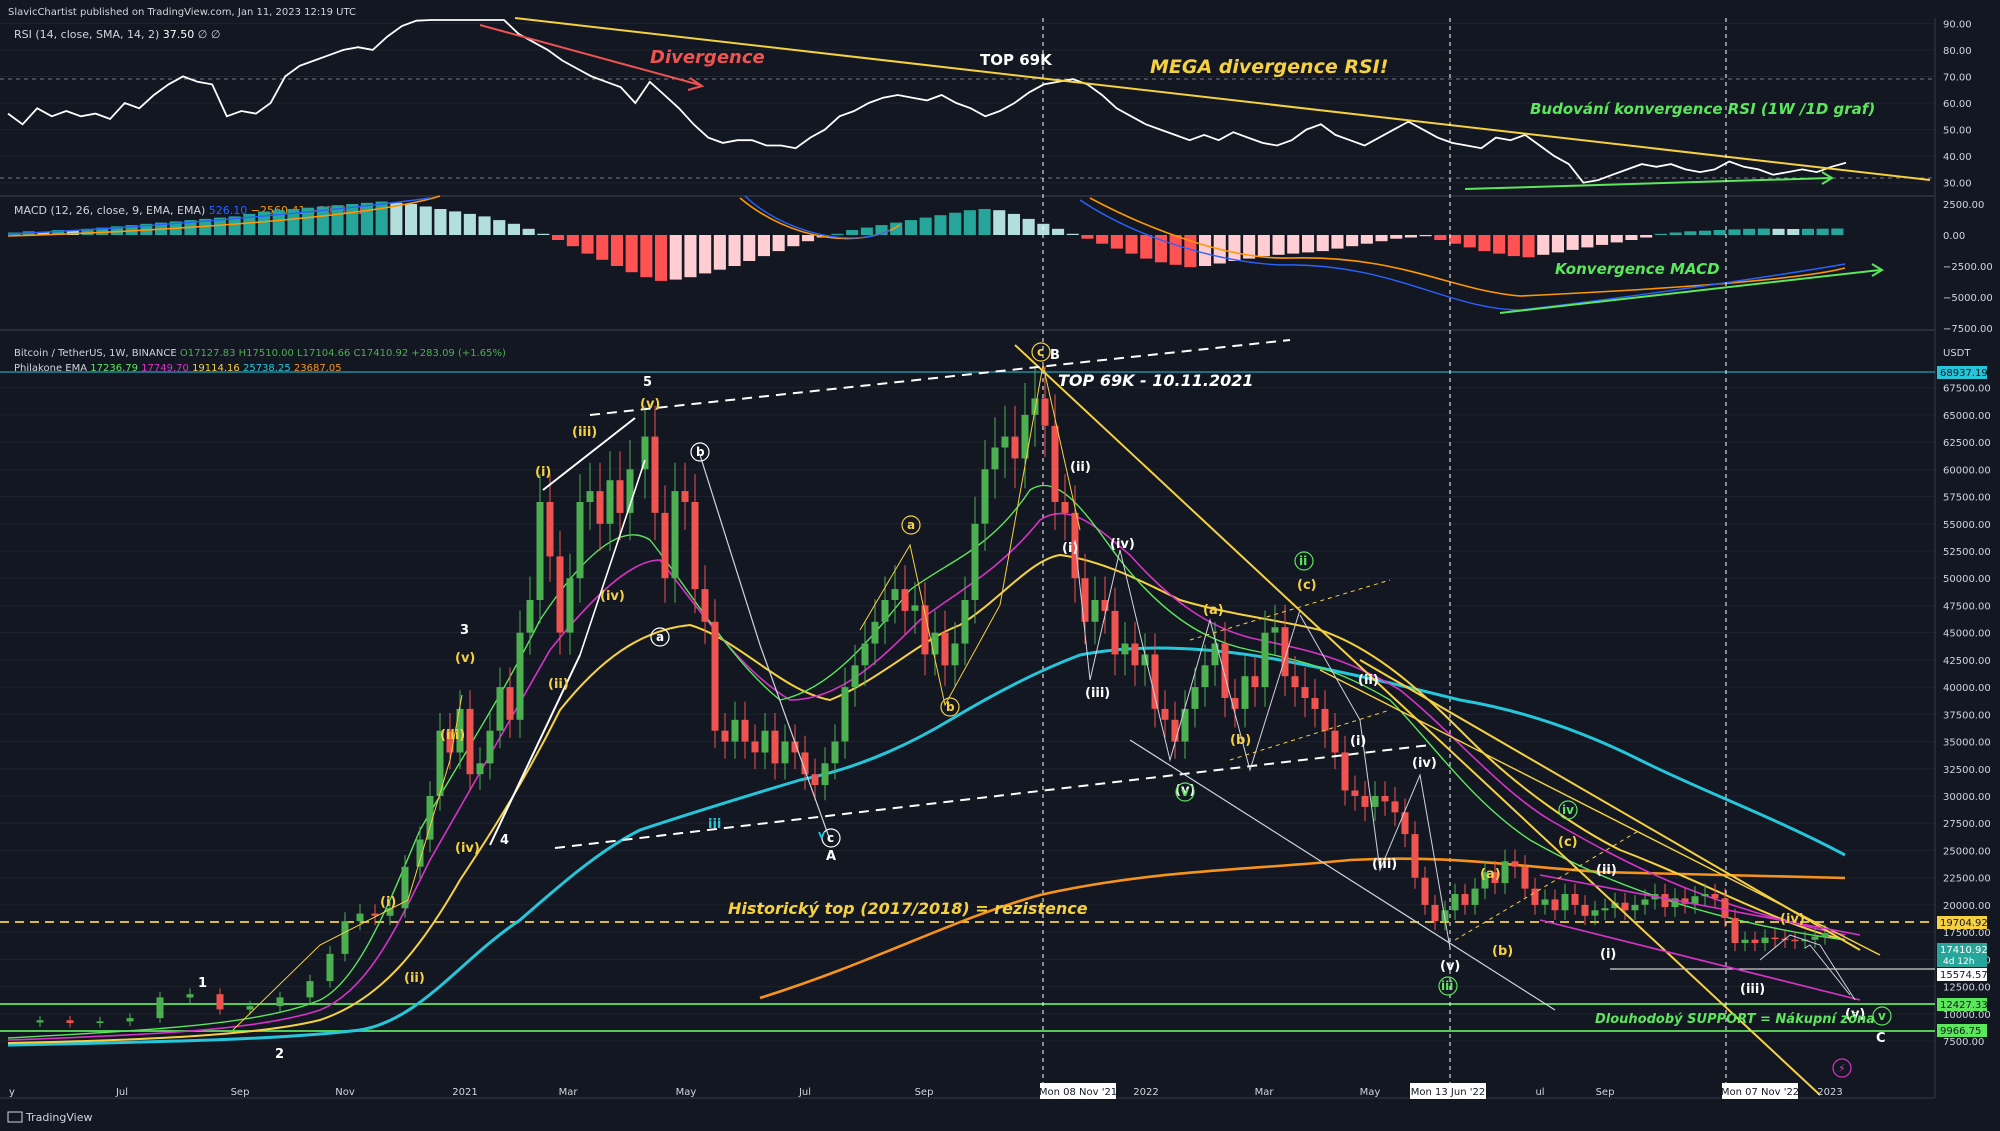 The height and width of the screenshot is (1131, 2000). What do you see at coordinates (464, 630) in the screenshot?
I see `wave-label-3: 3` at bounding box center [464, 630].